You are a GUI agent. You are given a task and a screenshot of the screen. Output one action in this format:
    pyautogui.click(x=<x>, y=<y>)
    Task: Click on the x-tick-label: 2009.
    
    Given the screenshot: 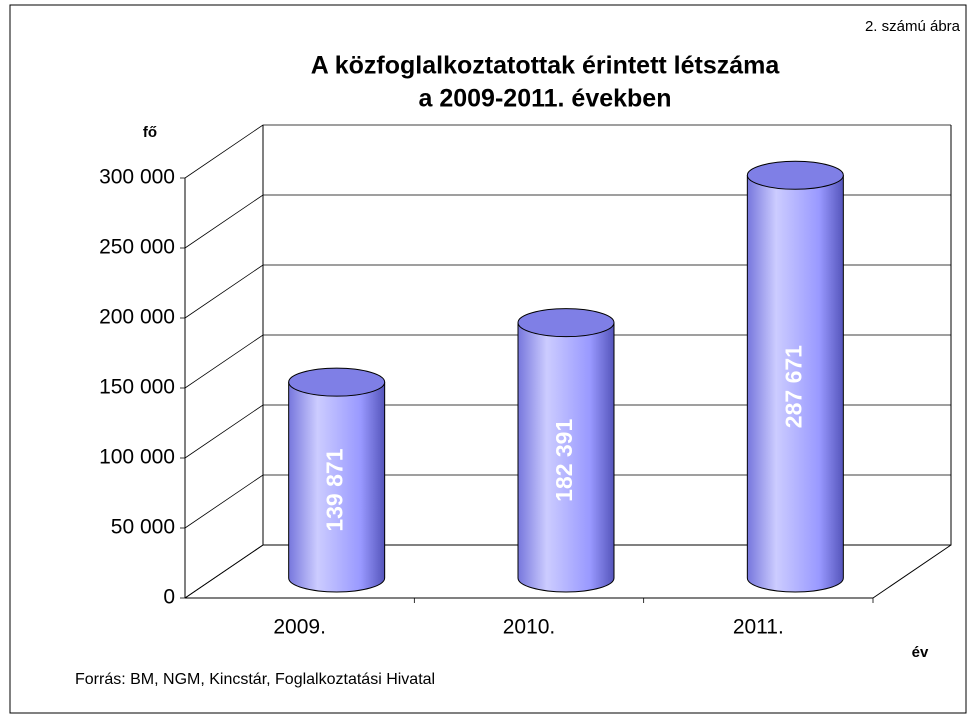 What is the action you would take?
    pyautogui.click(x=299, y=627)
    